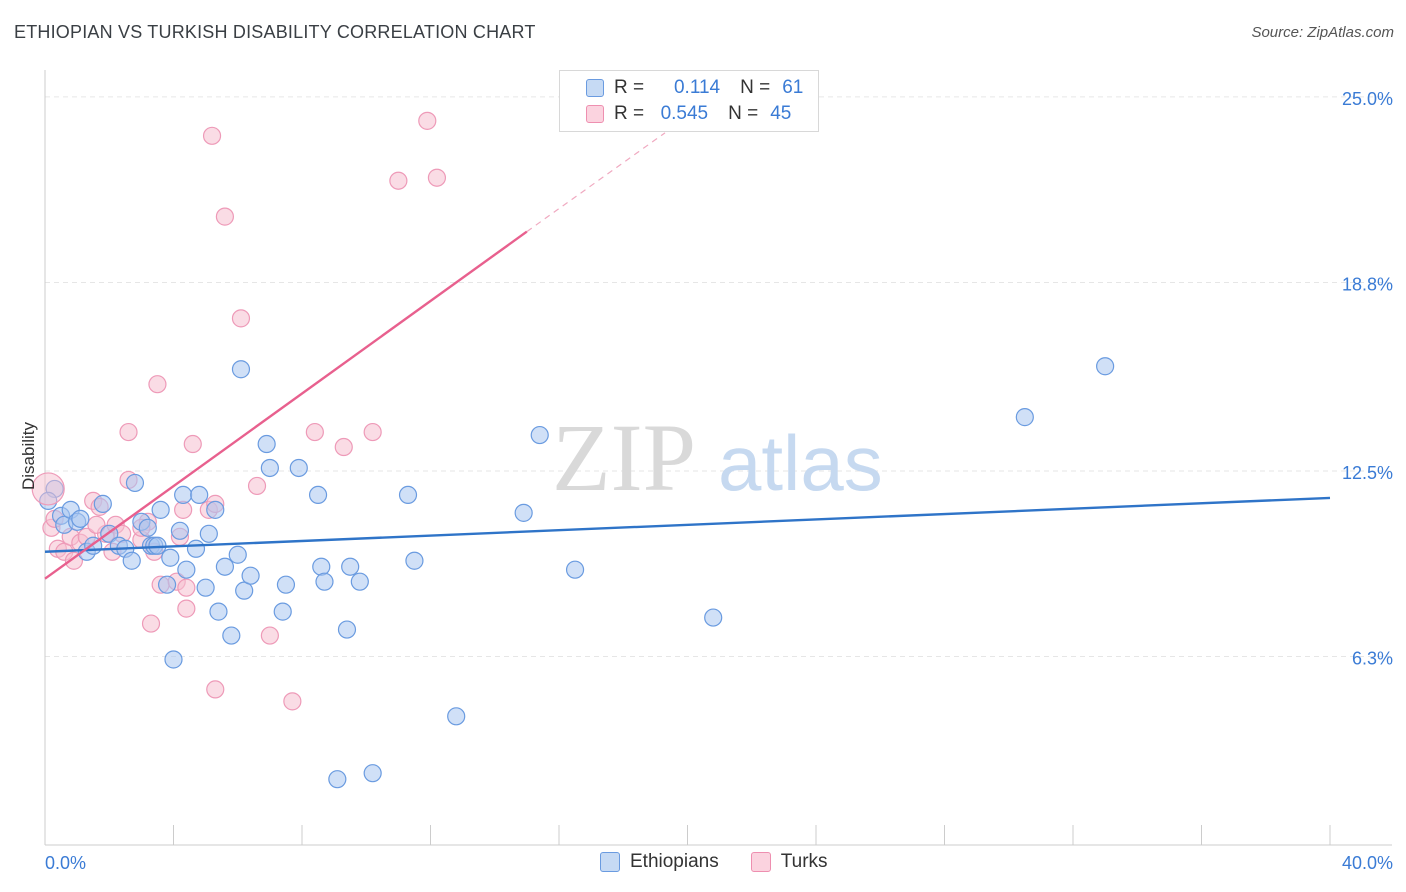 This screenshot has width=1406, height=892. I want to click on stats-legend: R = 0.114 N = 61 R = 0.545 N = 45, so click(689, 101).